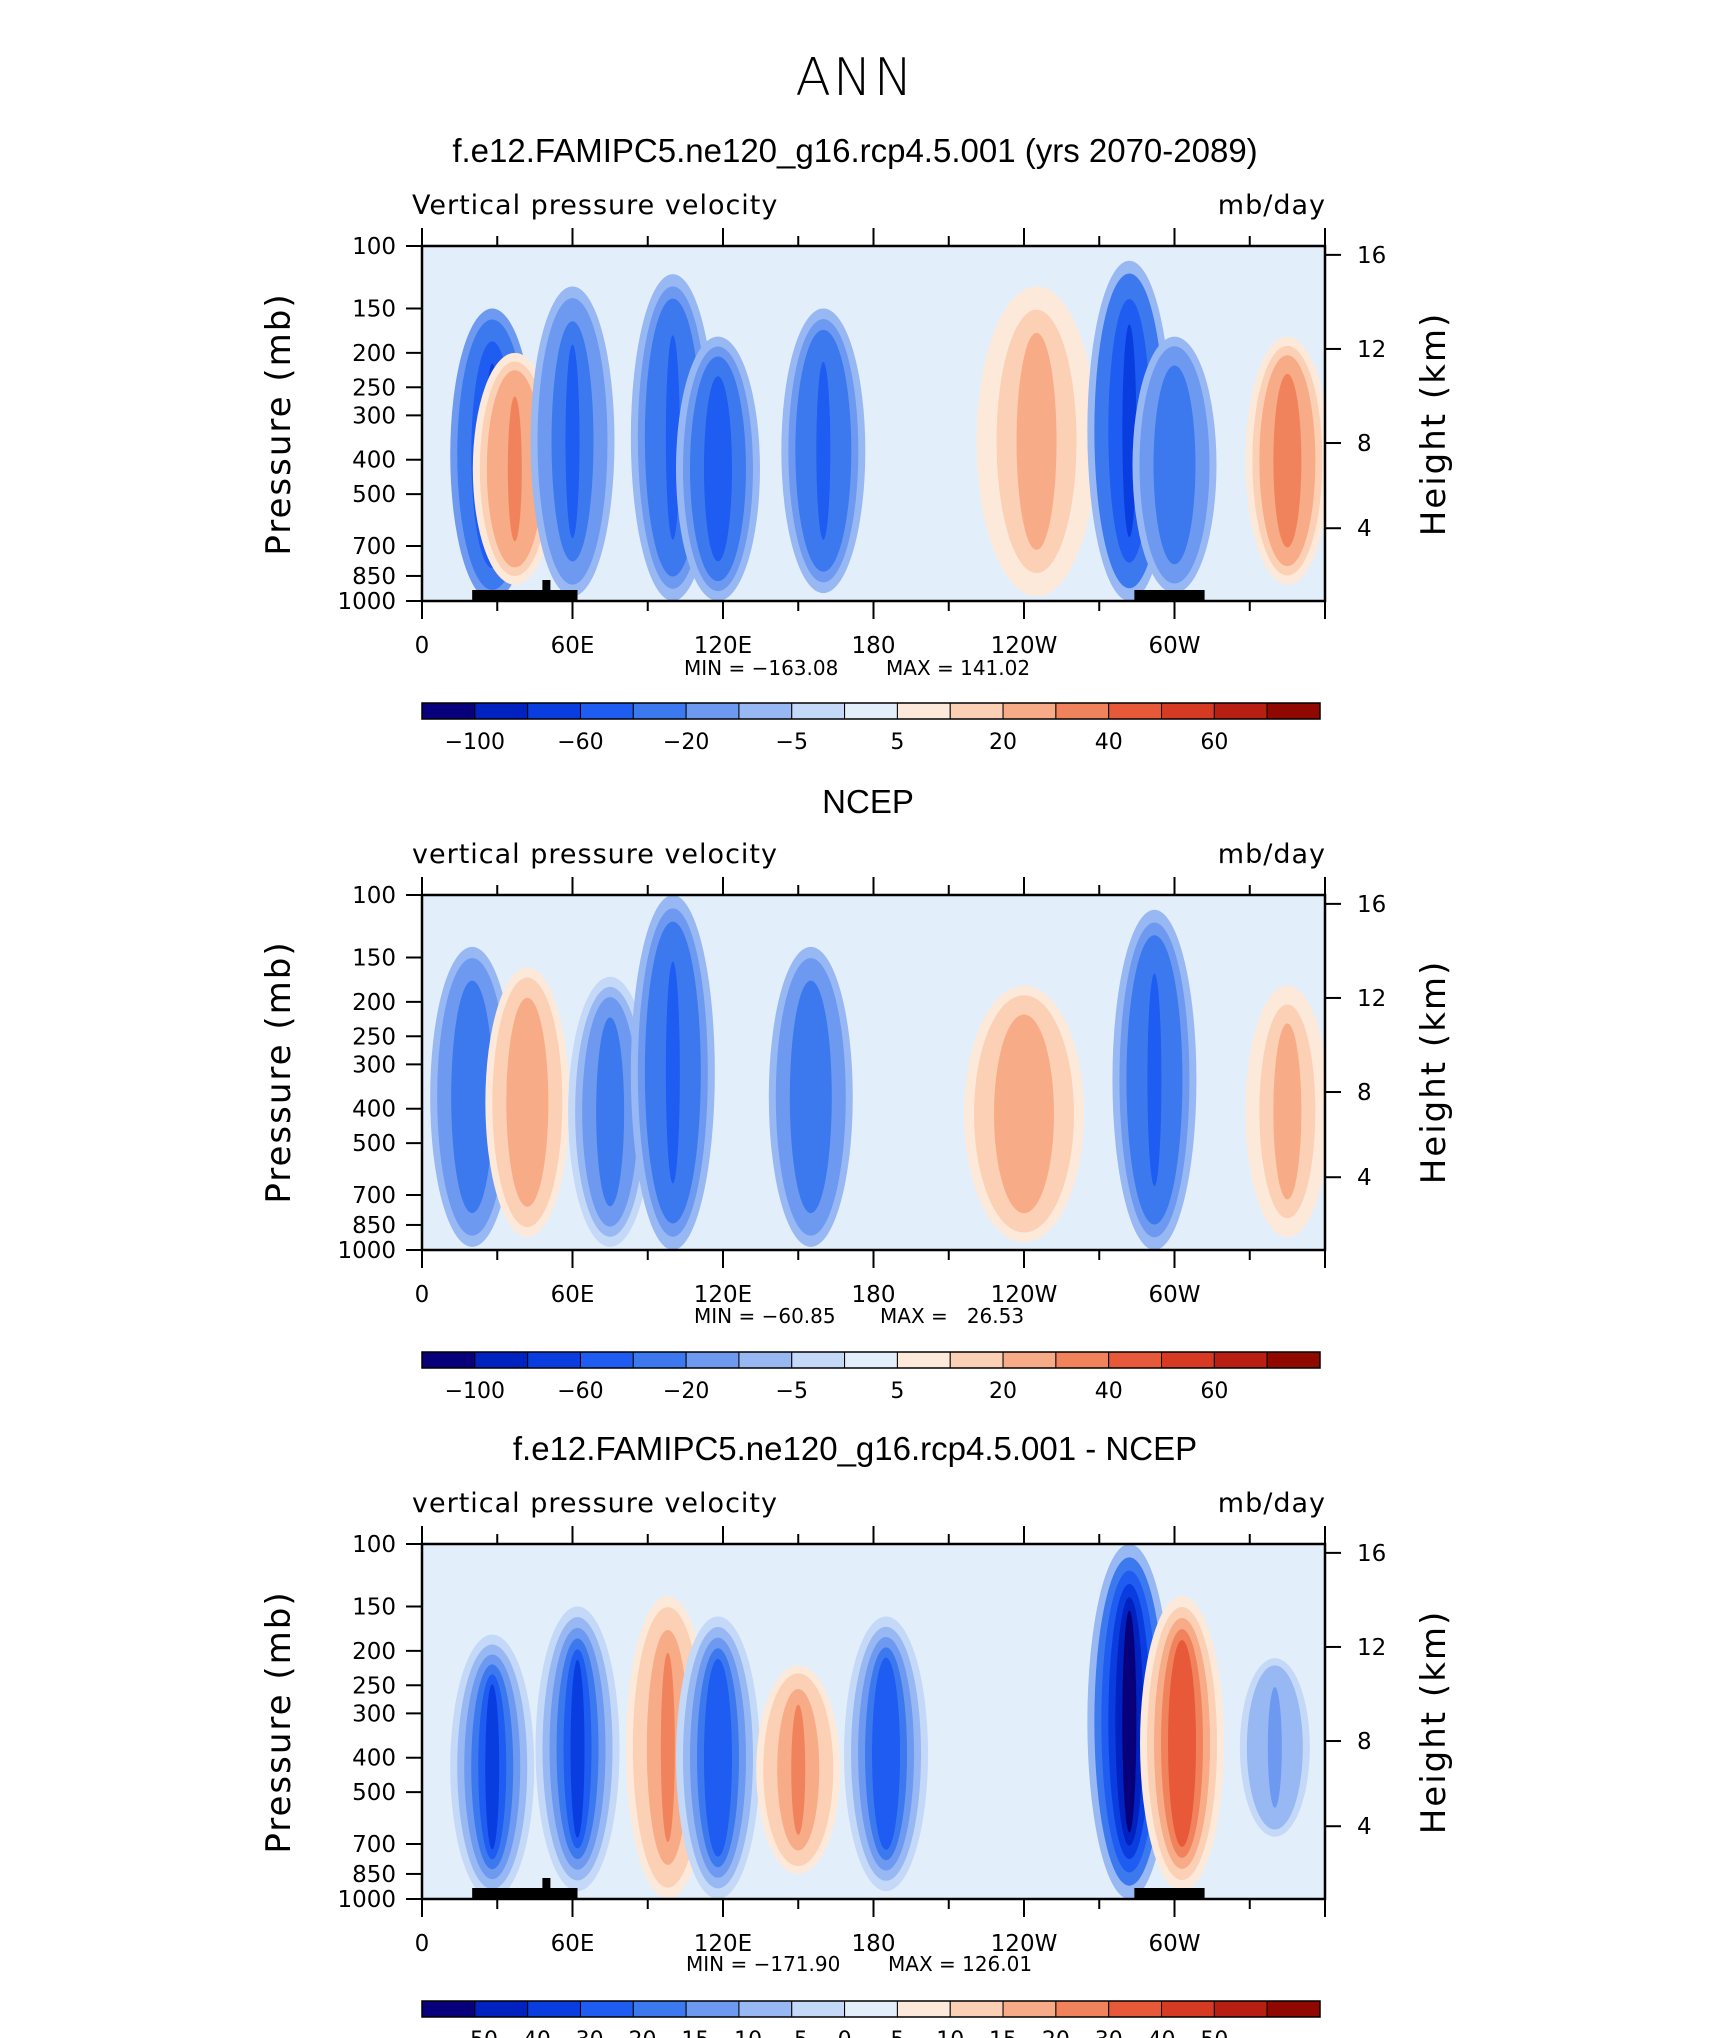  What do you see at coordinates (686, 2033) in the screenshot?
I see `colorbar-label: −15` at bounding box center [686, 2033].